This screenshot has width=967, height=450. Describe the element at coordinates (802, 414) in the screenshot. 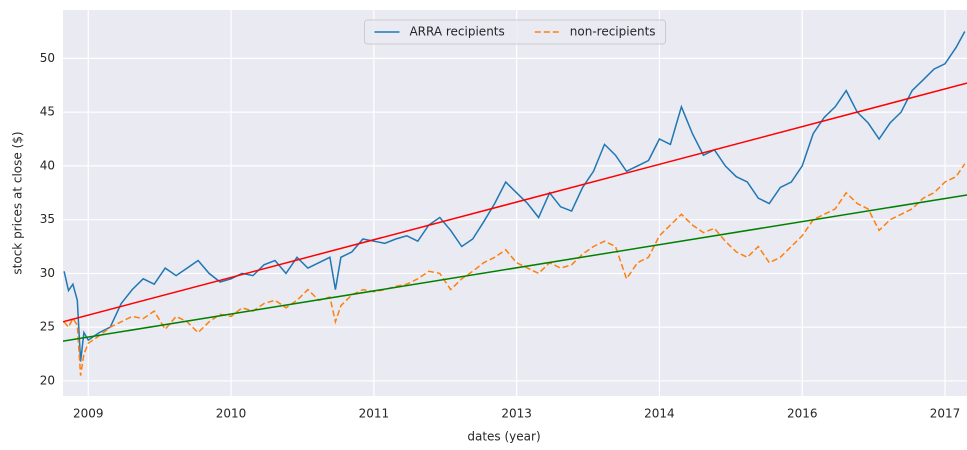

I see `x-tick-label: 2016` at that location.